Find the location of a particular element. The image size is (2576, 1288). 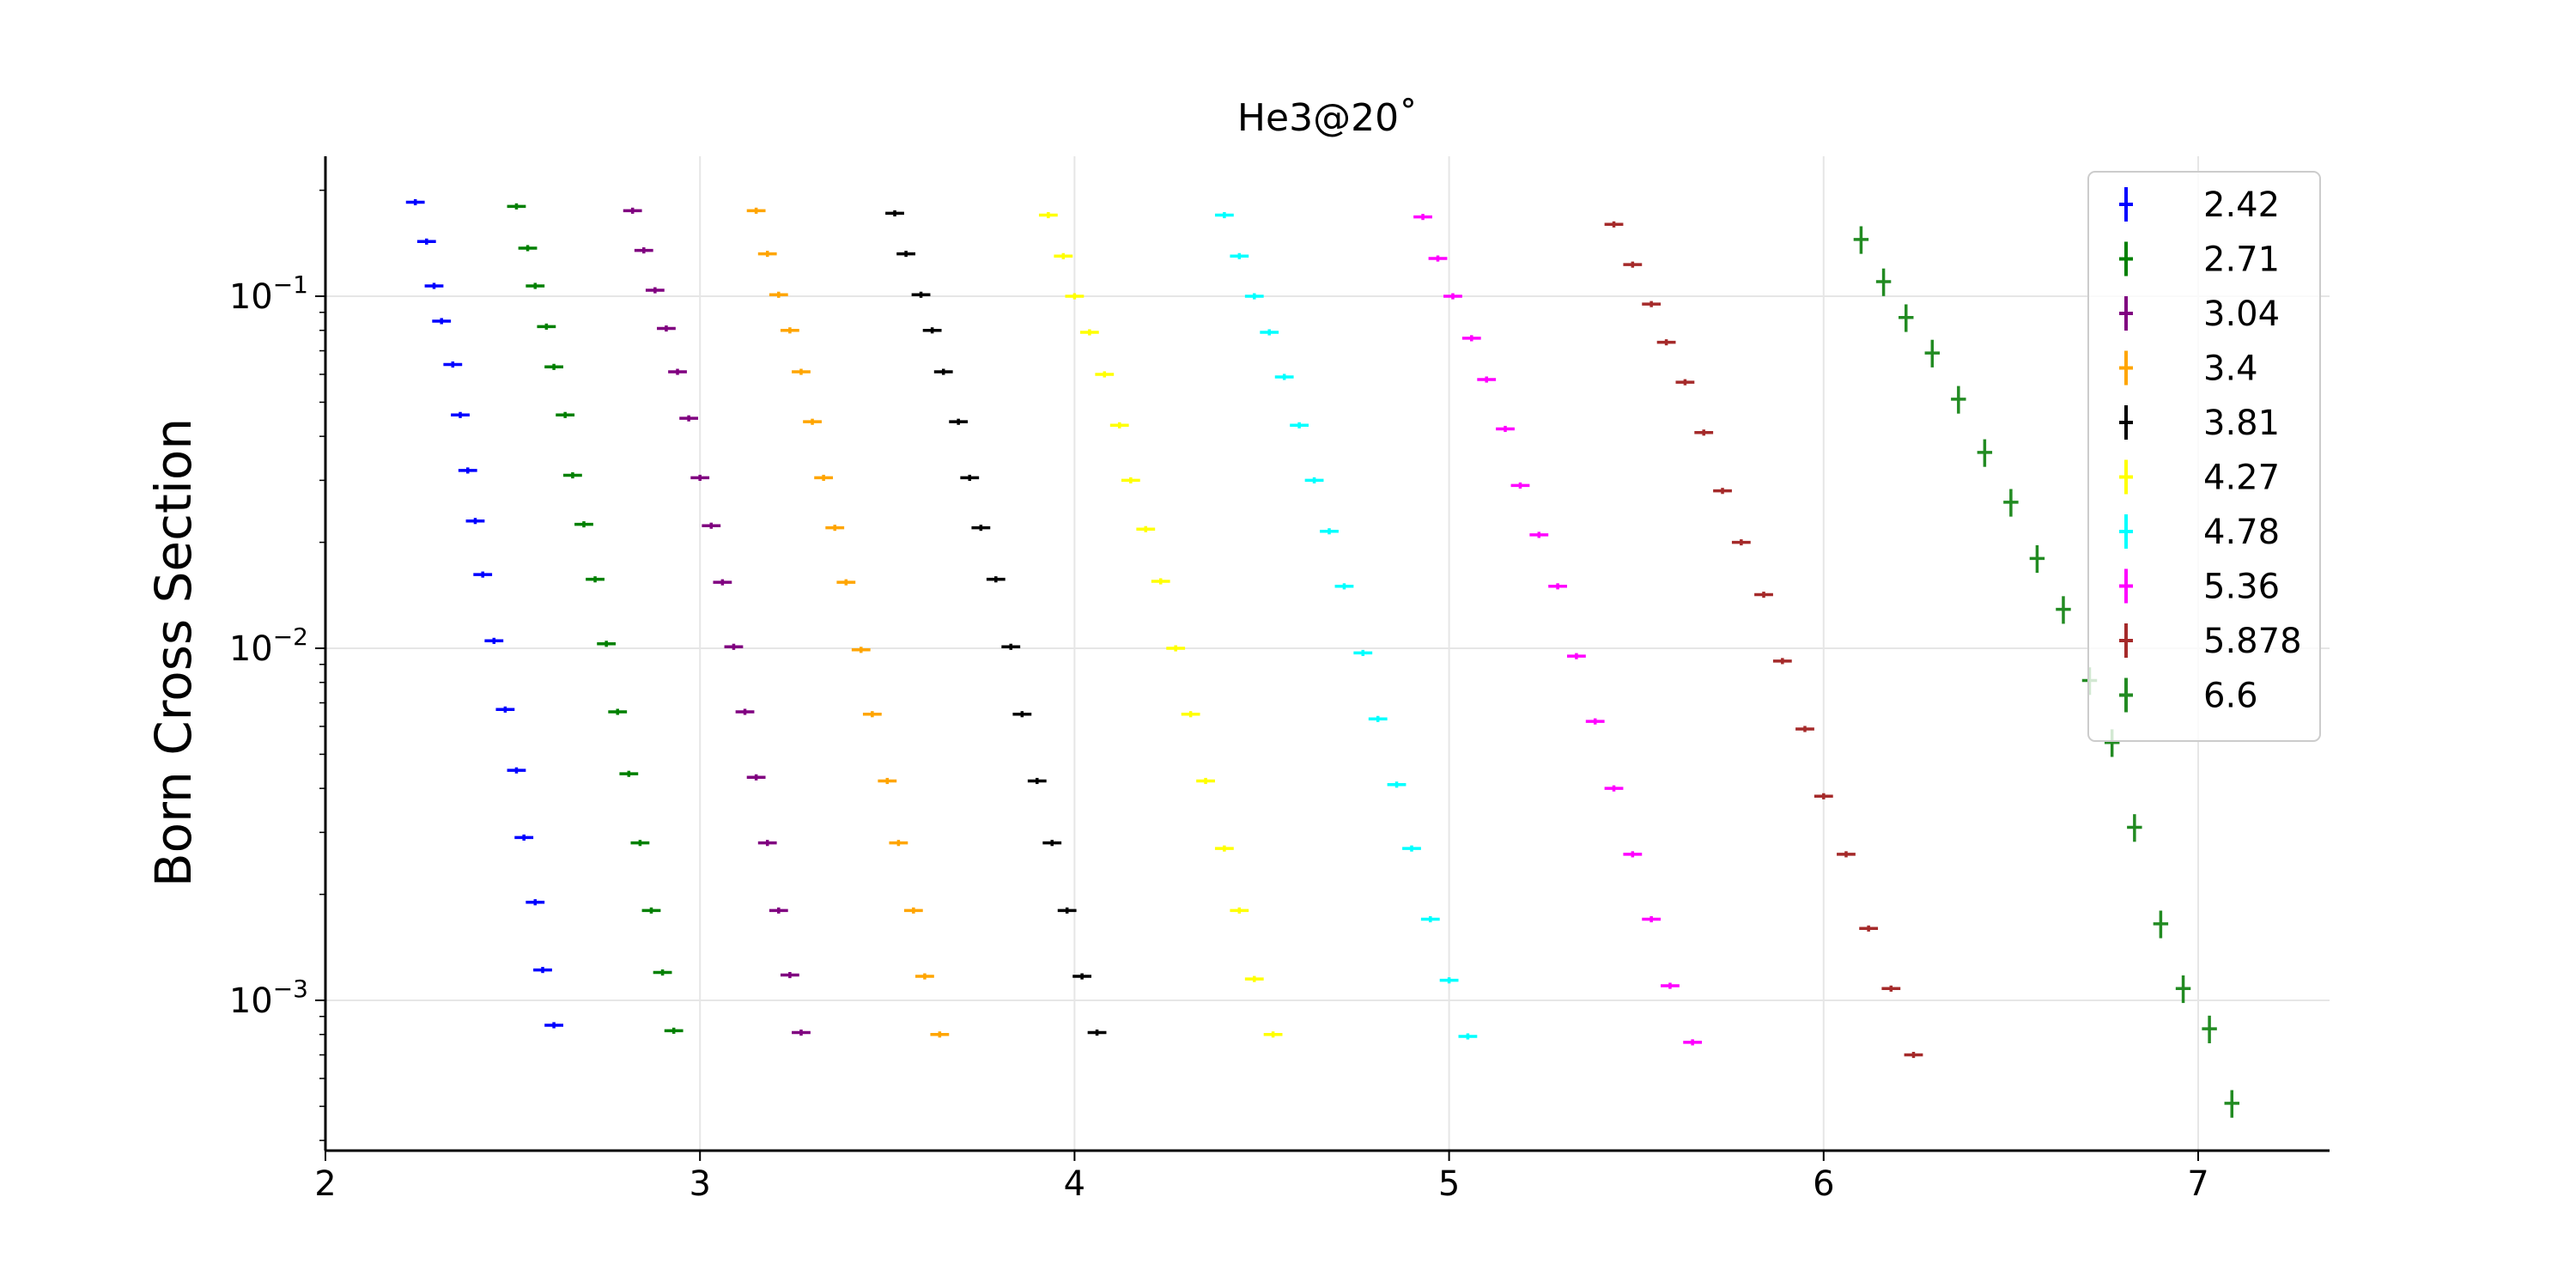

legend-label: 4.78 is located at coordinates (2241, 532).